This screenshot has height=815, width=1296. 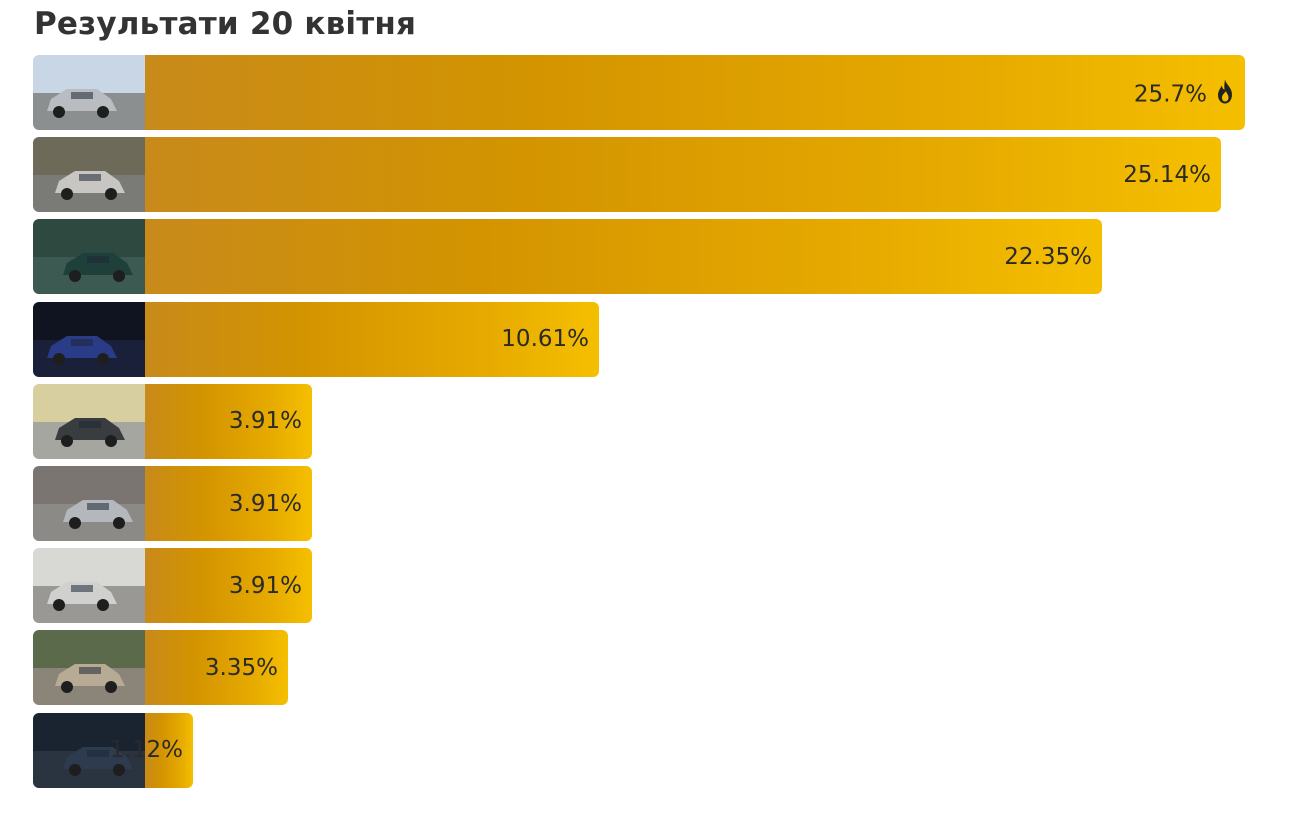 What do you see at coordinates (695, 92) in the screenshot?
I see `result-bar: 25.7%` at bounding box center [695, 92].